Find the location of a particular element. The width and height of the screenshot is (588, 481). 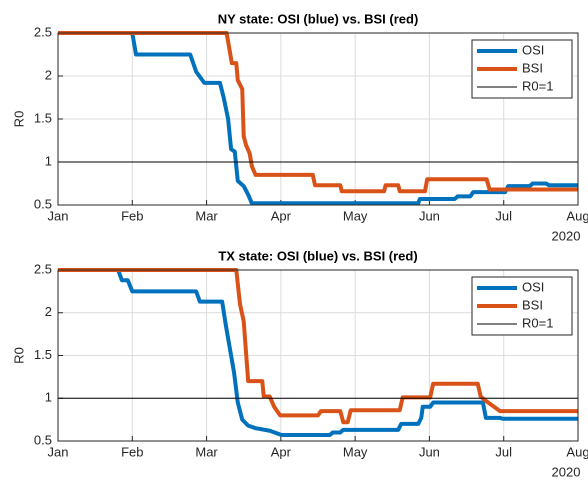

chart-title: TX state: OSI (blue) vs. BSI (red) is located at coordinates (317, 255).